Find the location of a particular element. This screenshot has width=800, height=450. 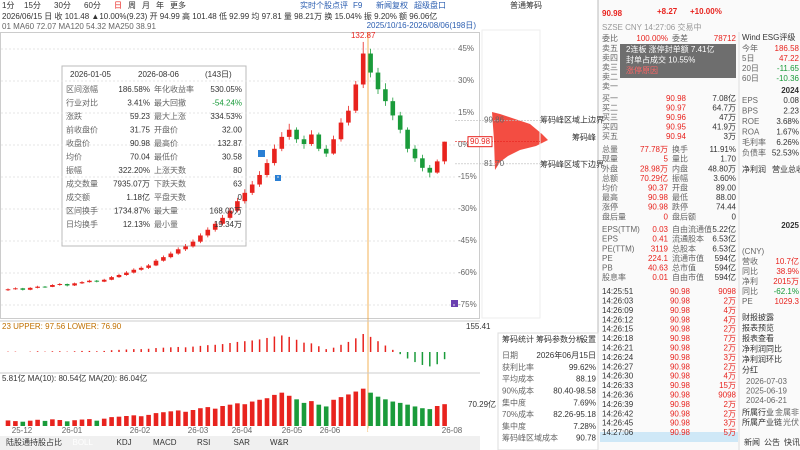

date-input: 2026-01-05 is located at coordinates (90, 74).